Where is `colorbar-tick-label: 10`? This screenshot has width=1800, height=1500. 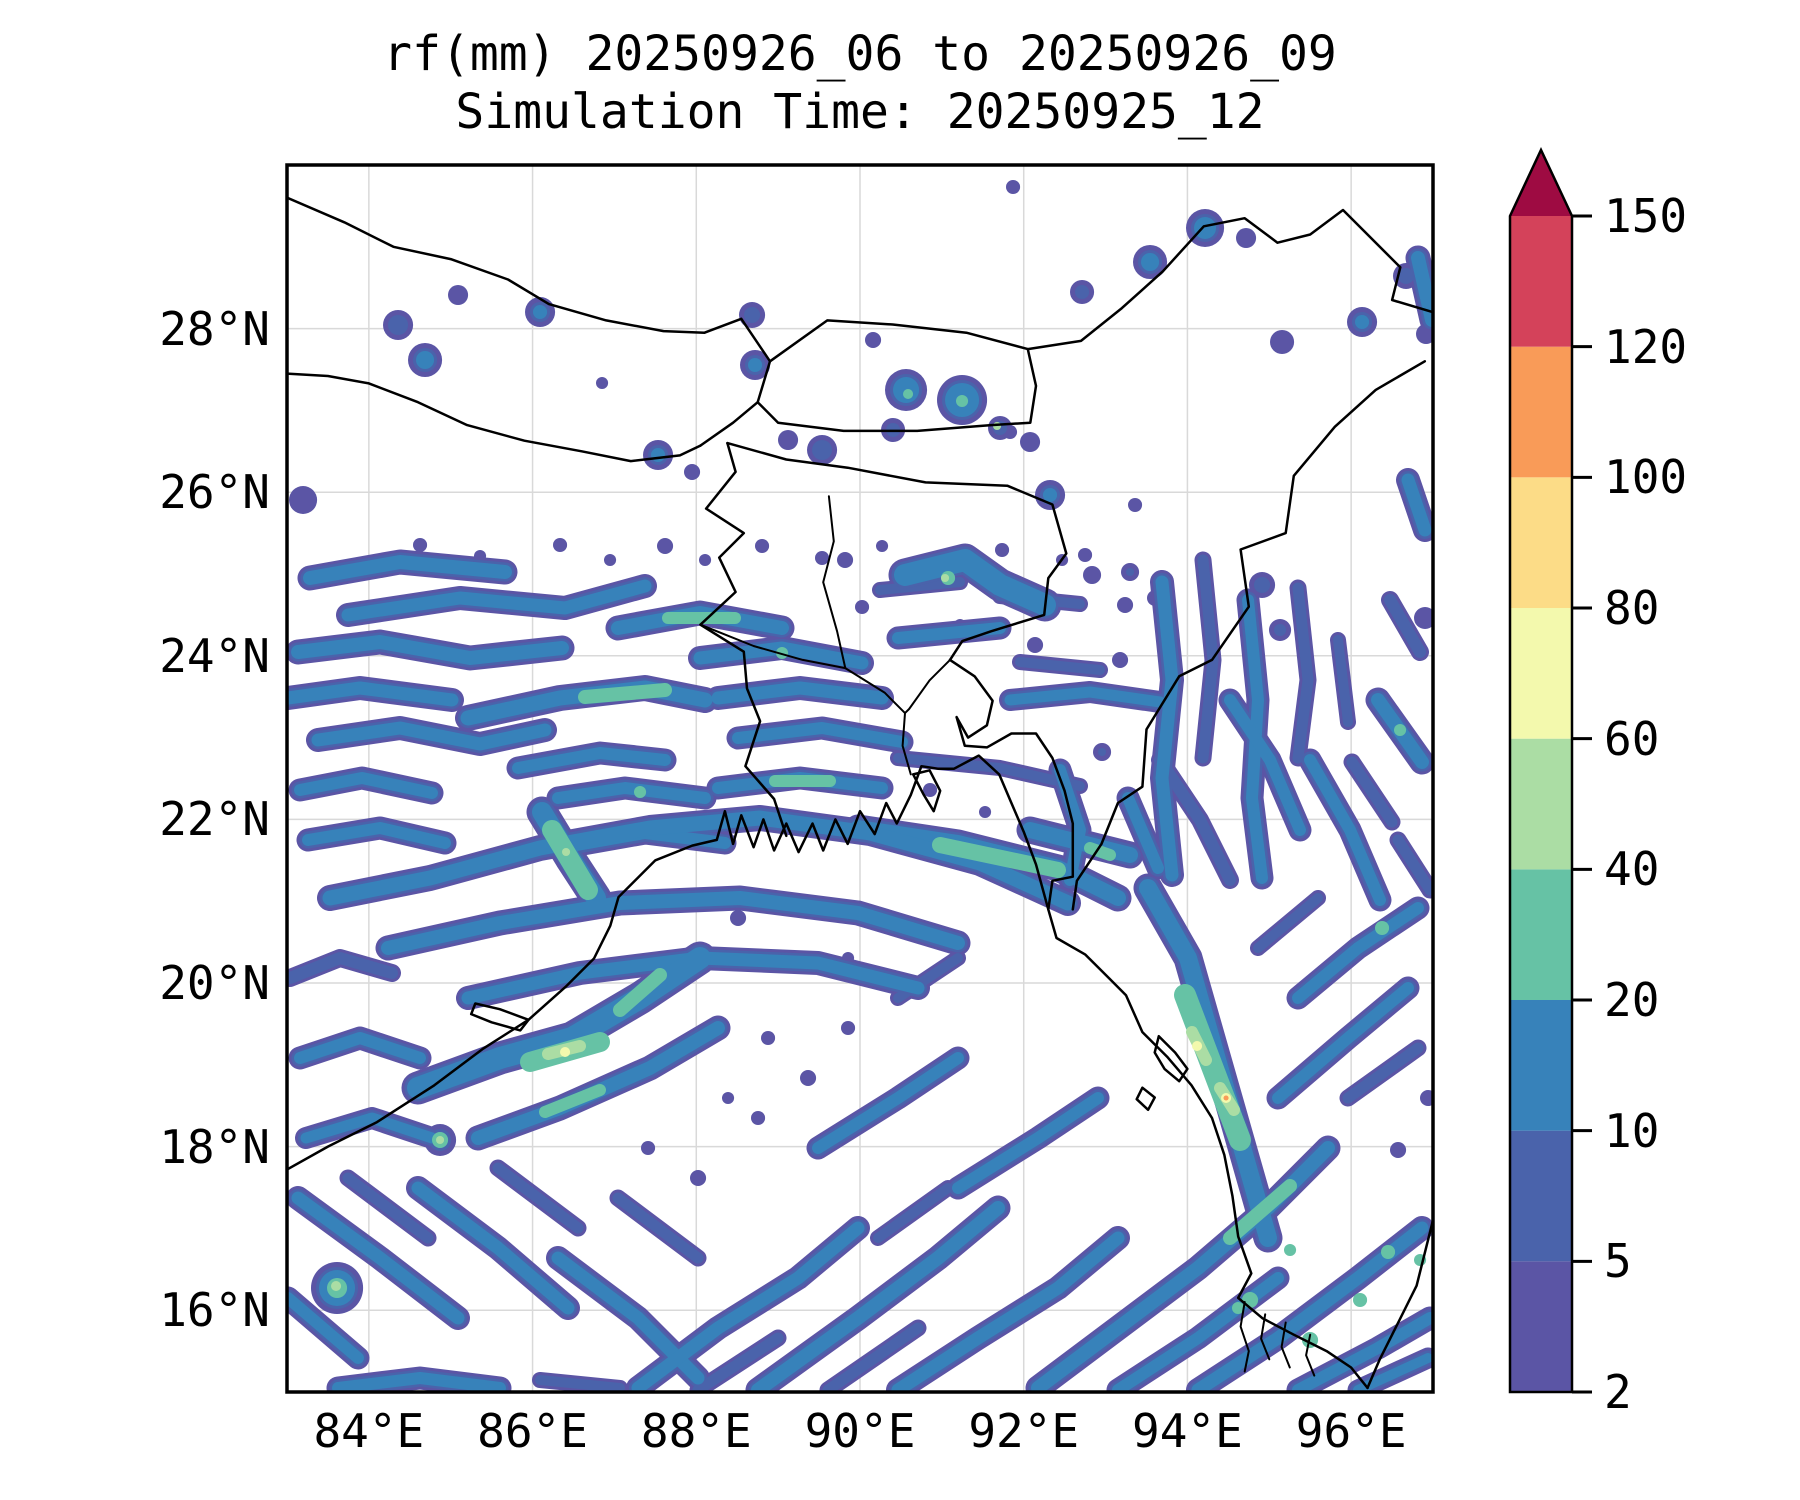 colorbar-tick-label: 10 is located at coordinates (1632, 1130).